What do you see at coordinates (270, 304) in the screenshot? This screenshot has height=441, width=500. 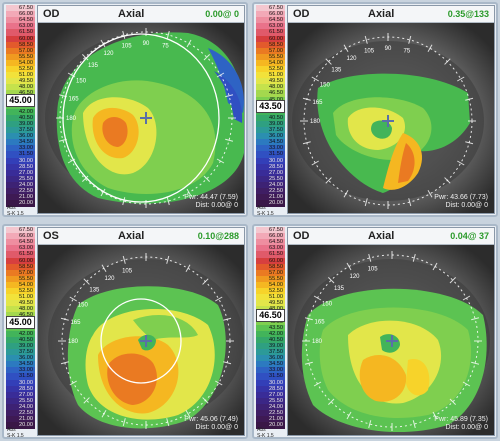 I see `scale-tick: 49.50` at bounding box center [270, 304].